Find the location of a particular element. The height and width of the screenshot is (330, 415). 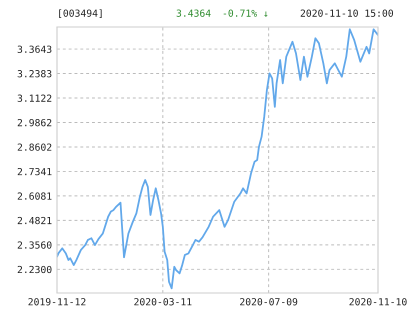

text: [003494] is located at coordinates (80, 13).